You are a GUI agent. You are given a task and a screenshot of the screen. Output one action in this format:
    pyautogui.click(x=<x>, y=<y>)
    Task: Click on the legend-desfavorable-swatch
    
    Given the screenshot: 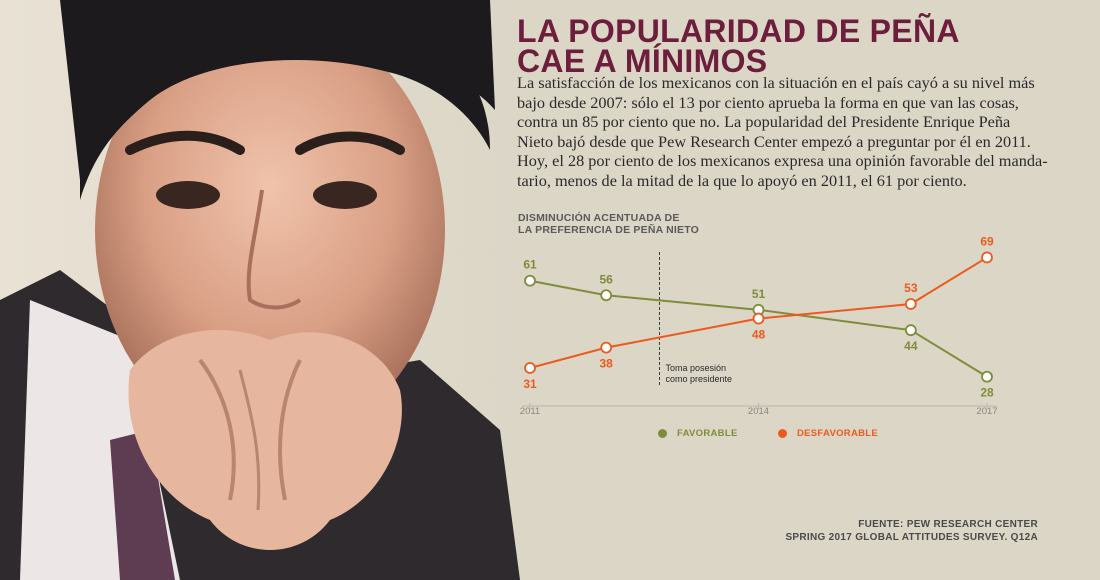 What is the action you would take?
    pyautogui.click(x=782, y=433)
    